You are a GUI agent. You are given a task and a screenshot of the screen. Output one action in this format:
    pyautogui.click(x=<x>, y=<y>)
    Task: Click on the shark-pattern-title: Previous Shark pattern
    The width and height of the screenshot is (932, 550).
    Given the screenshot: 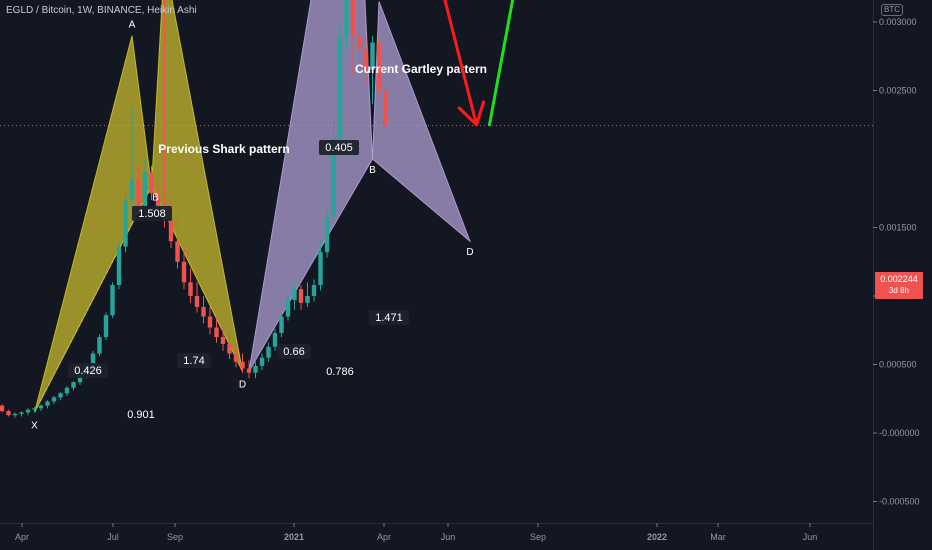 What is the action you would take?
    pyautogui.click(x=223, y=149)
    